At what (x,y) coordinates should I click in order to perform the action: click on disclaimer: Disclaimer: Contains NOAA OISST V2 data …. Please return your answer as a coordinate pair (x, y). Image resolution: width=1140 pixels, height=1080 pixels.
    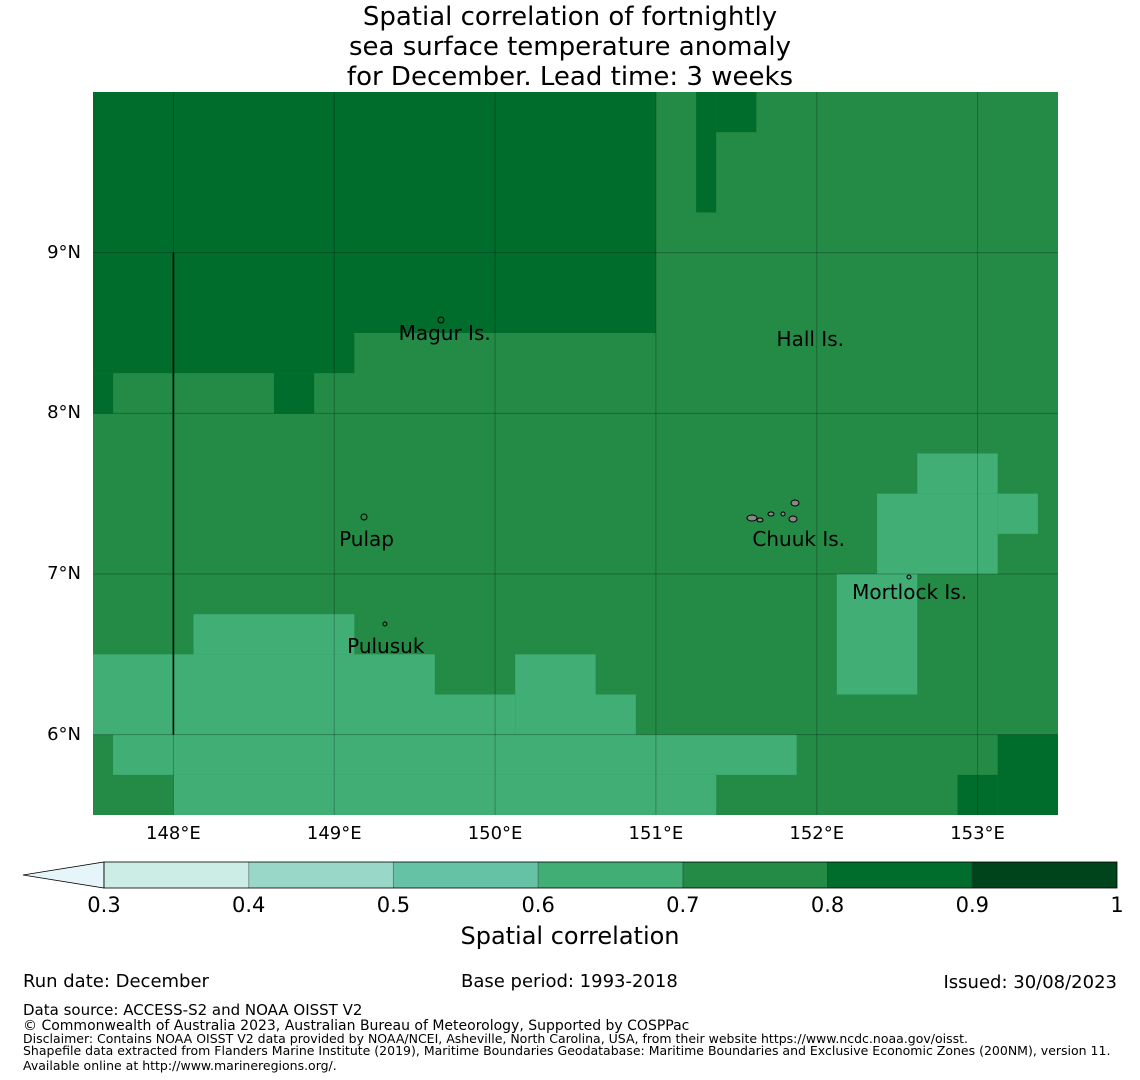
    Looking at the image, I should click on (495, 1038).